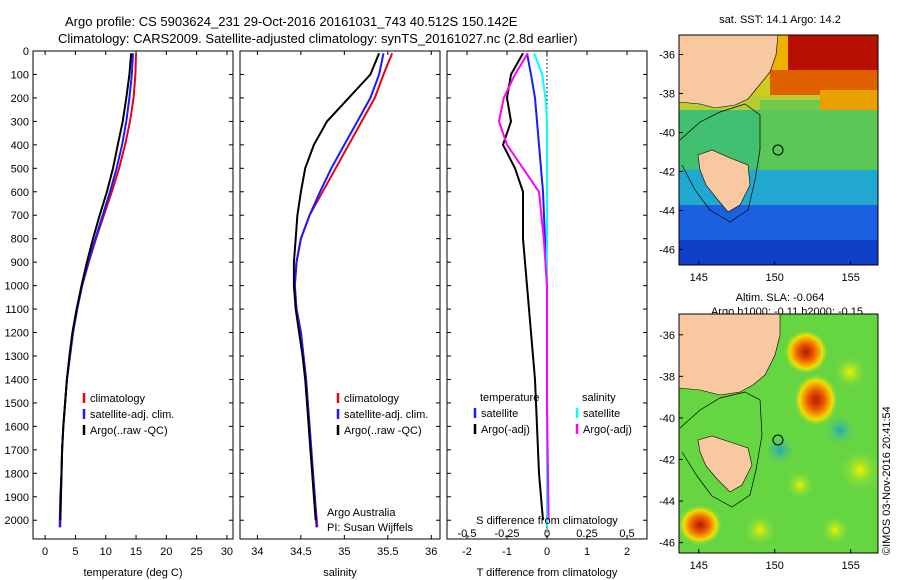  I want to click on depth-tick-label: 1200, so click(17, 334).